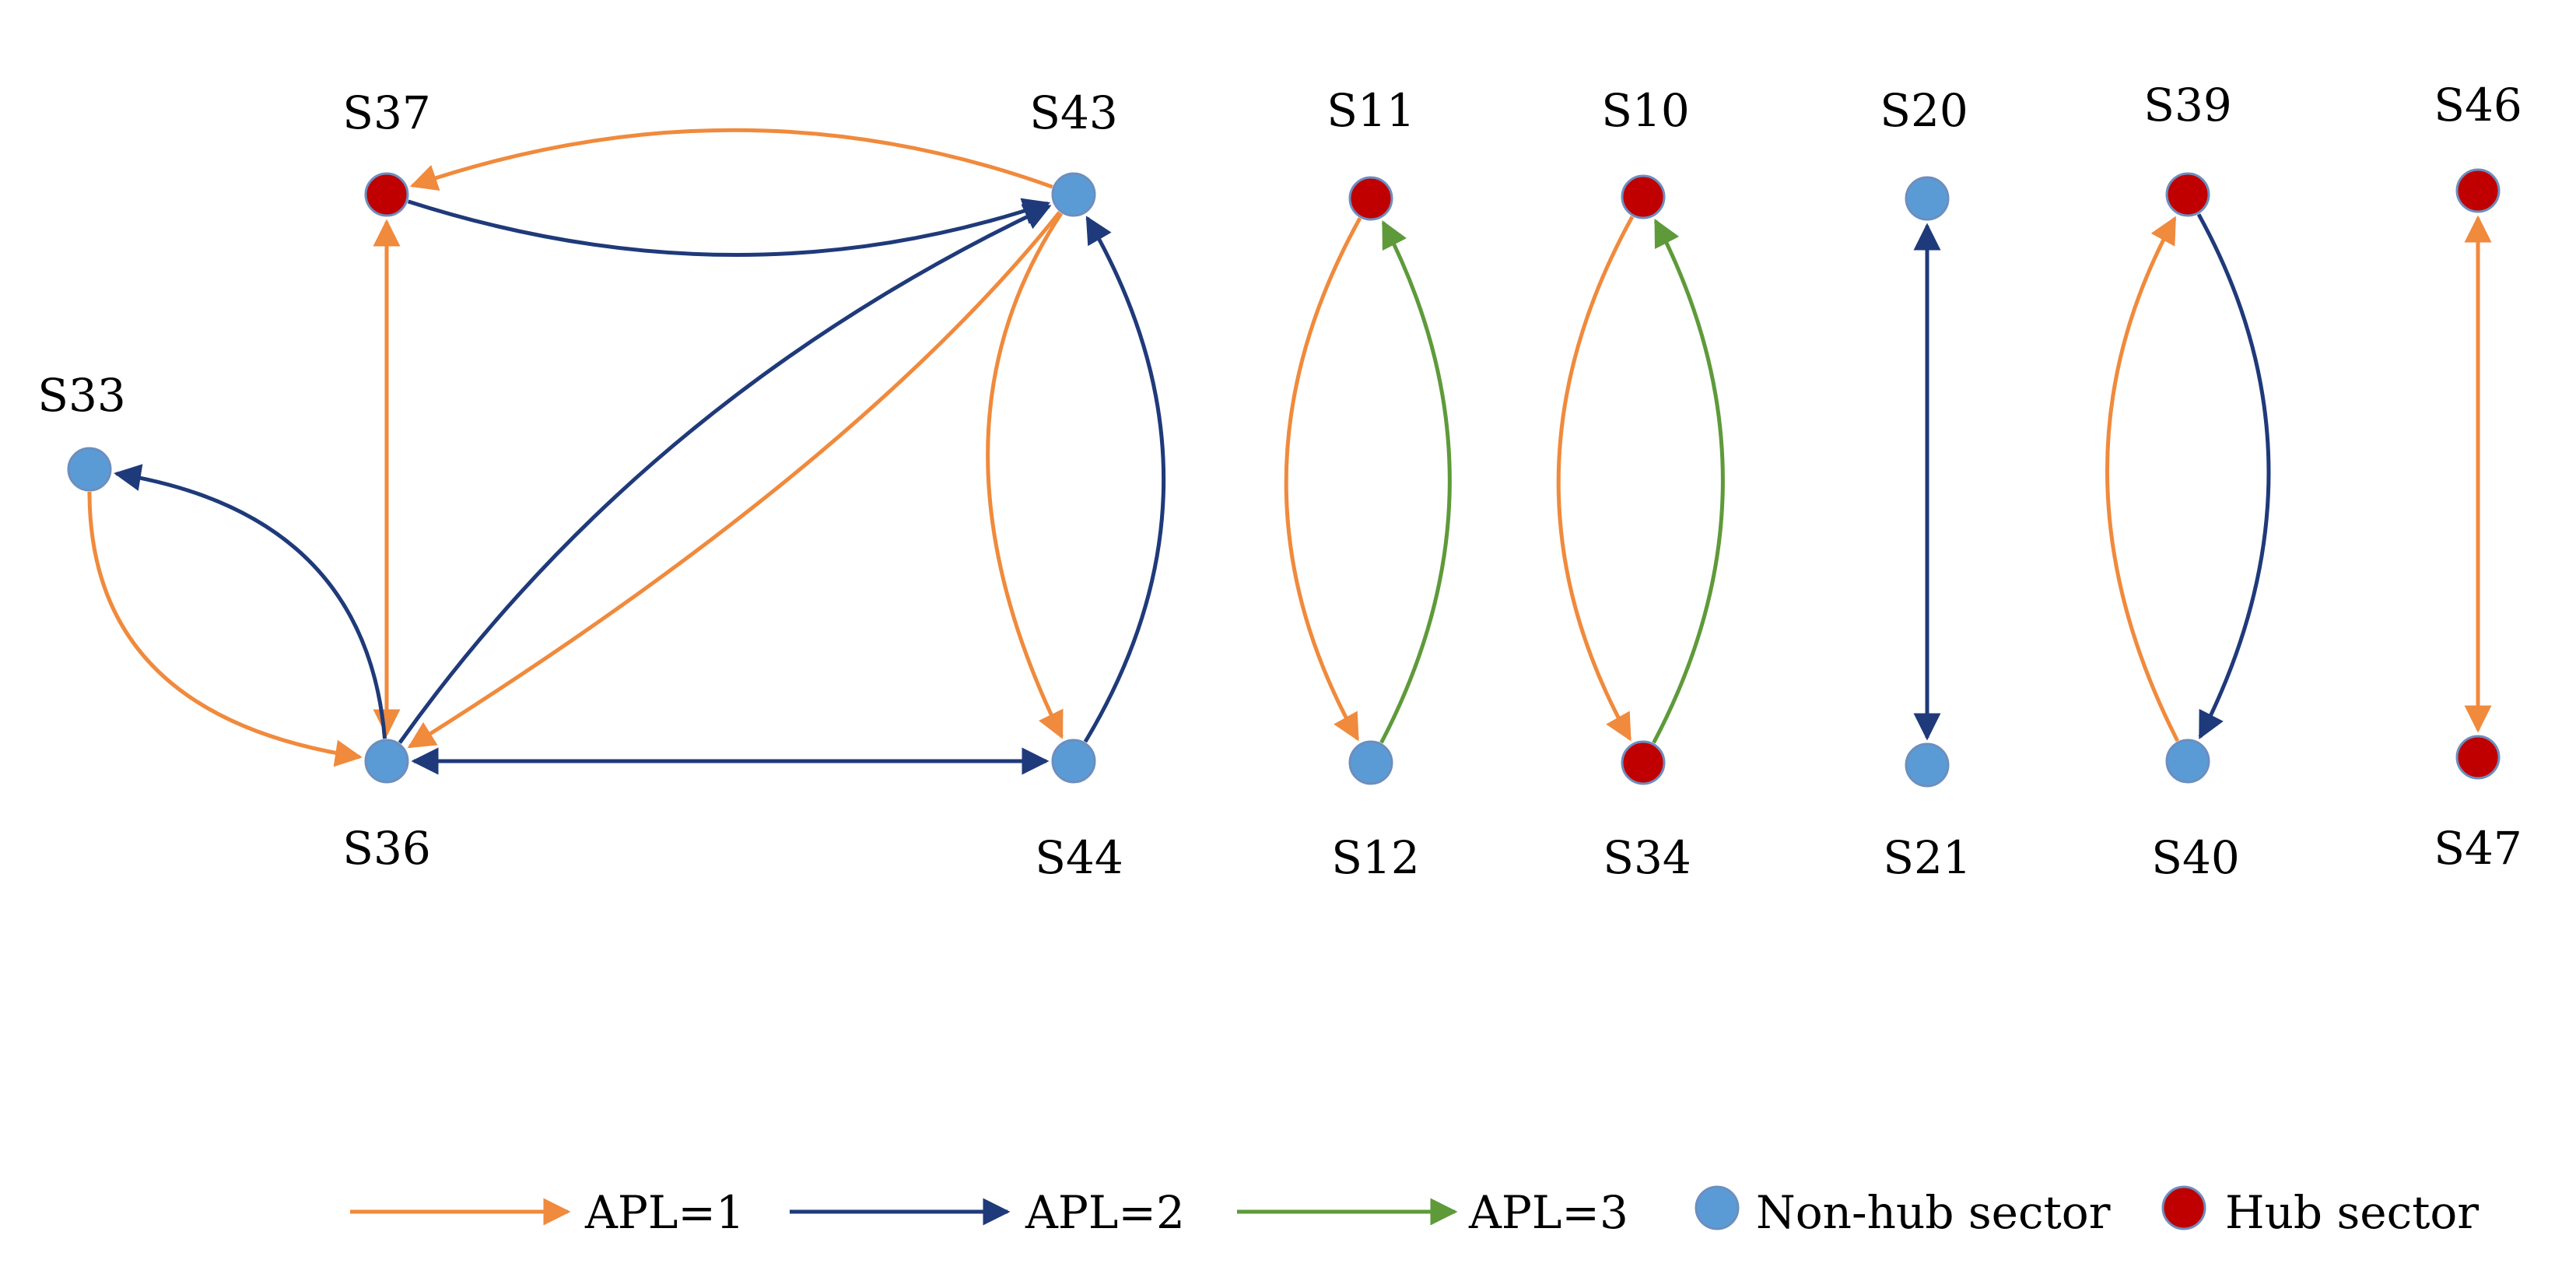 This screenshot has width=2576, height=1288. I want to click on node-label-s39: S39, so click(2188, 106).